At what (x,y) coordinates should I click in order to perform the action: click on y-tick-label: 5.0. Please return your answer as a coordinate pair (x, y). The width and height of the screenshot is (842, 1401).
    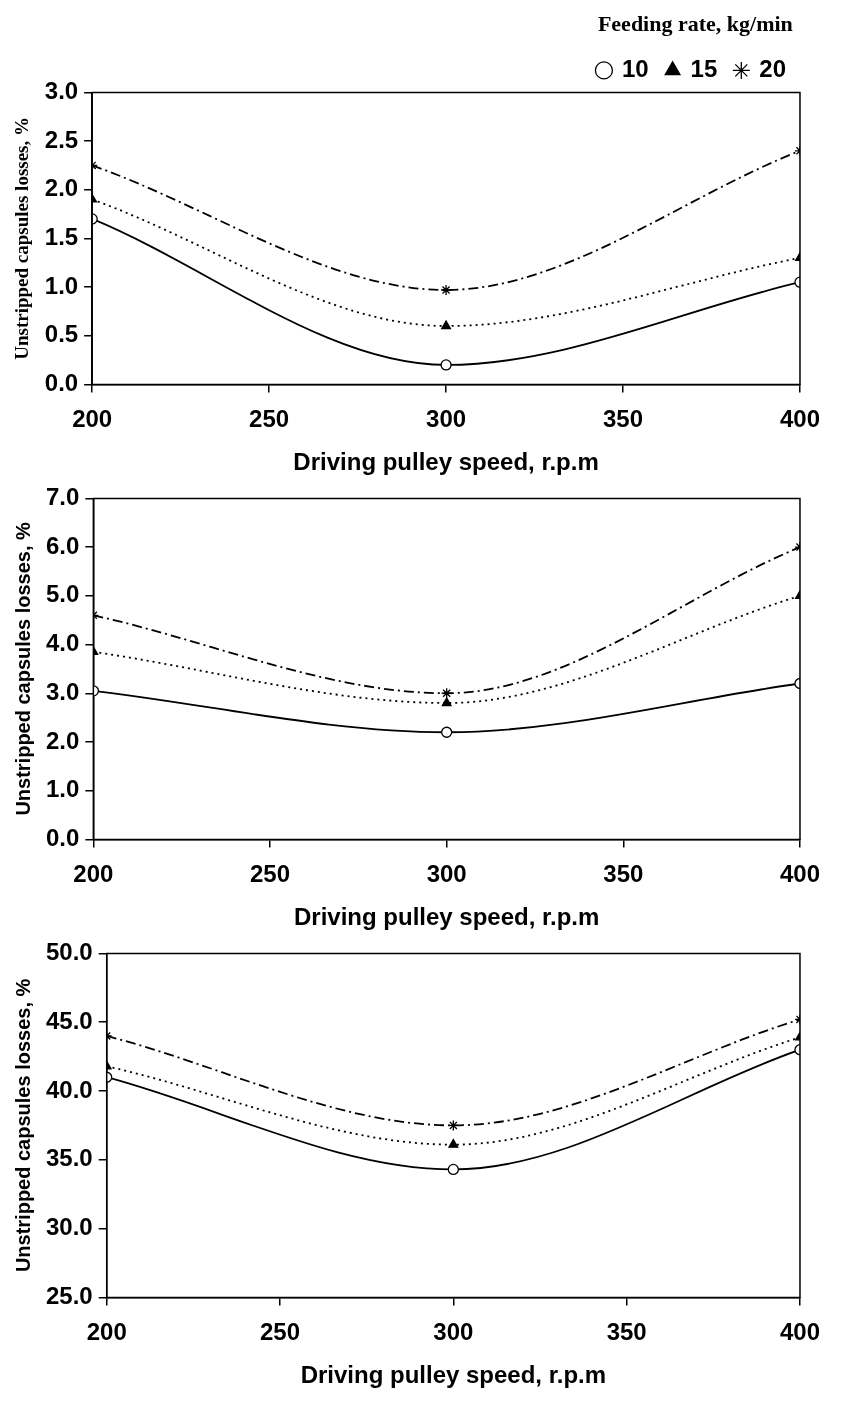
    Looking at the image, I should click on (62, 594).